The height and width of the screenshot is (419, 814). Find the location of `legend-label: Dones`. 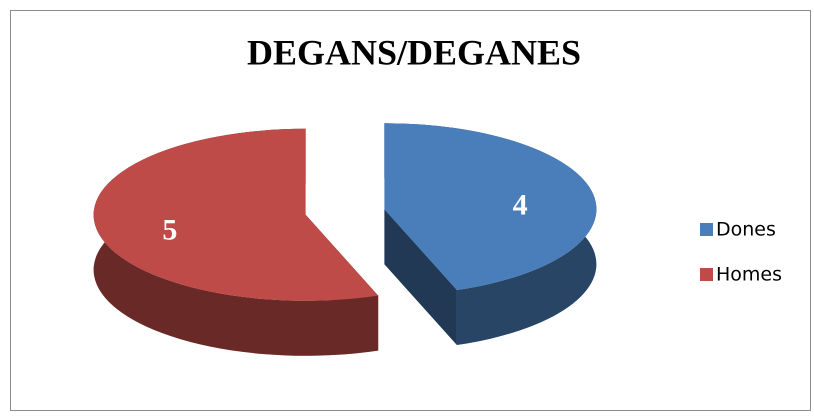

legend-label: Dones is located at coordinates (746, 230).